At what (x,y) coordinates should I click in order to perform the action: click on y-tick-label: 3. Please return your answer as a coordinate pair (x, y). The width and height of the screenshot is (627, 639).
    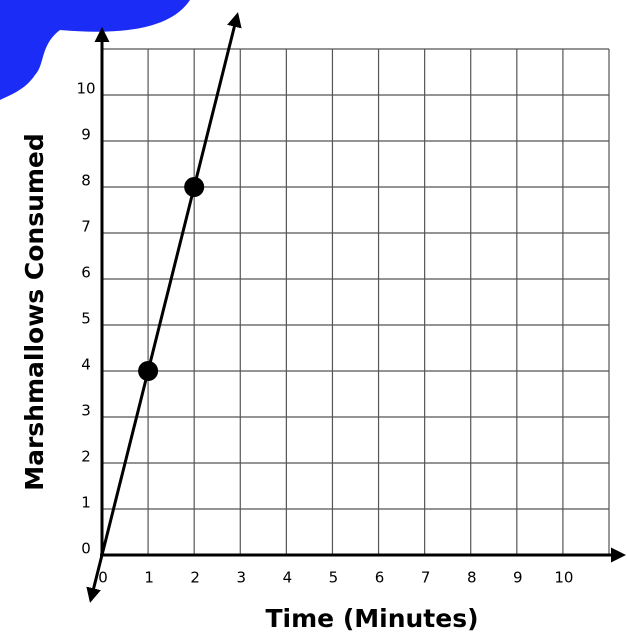
    Looking at the image, I should click on (86, 411).